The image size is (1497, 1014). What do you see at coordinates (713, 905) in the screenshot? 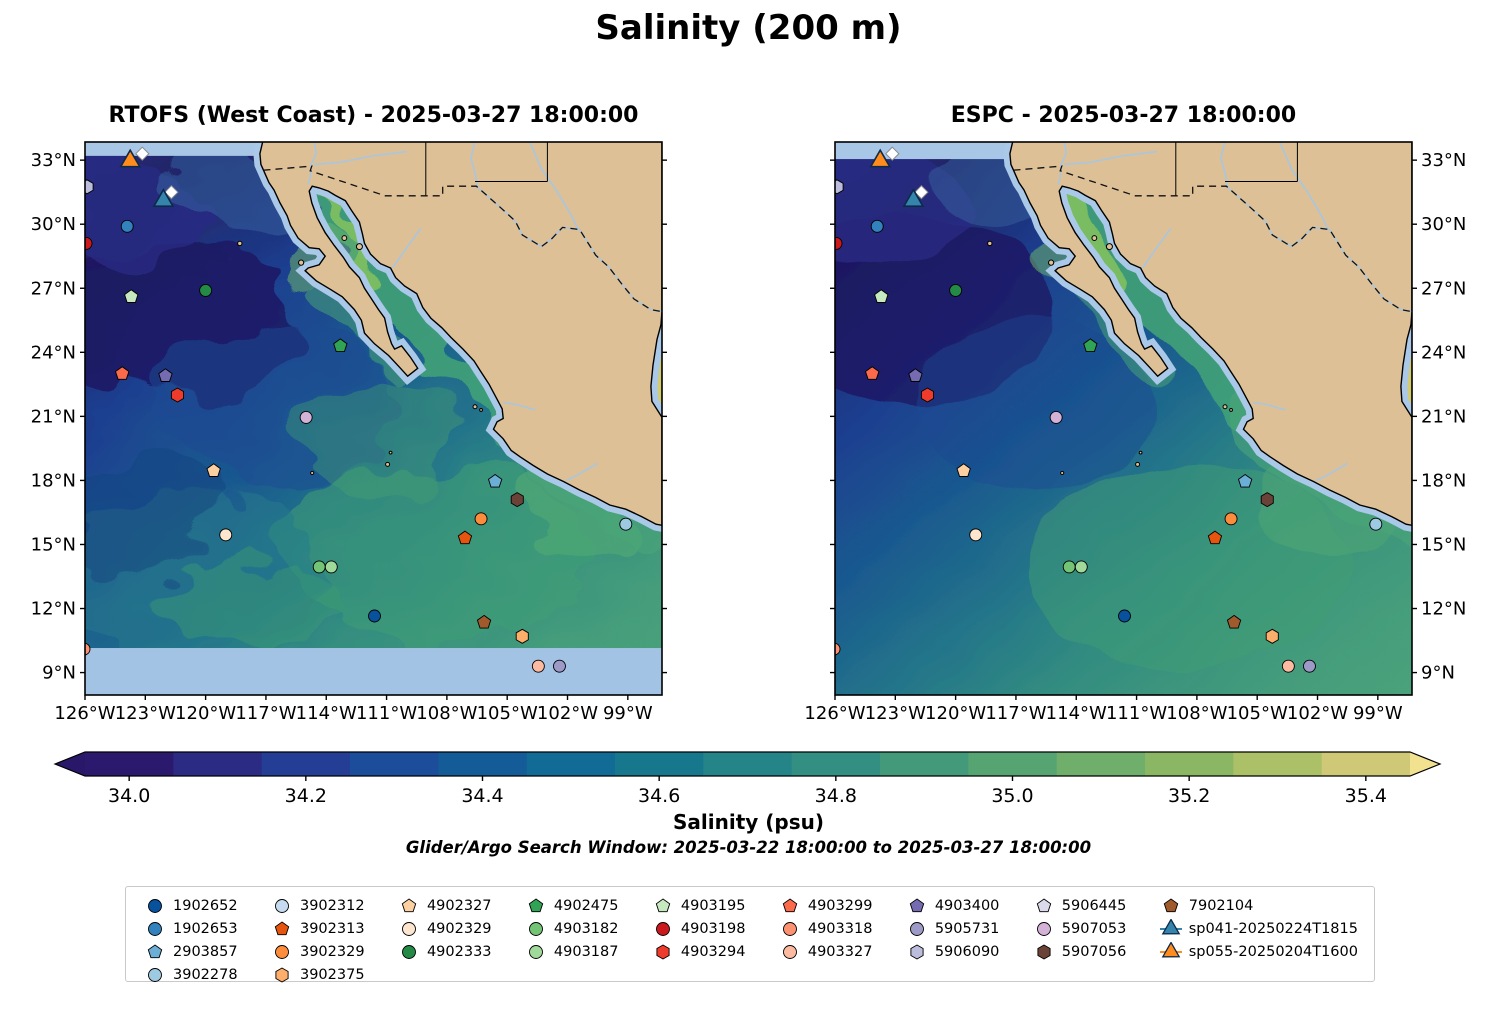
I see `legend-label: 4903195` at bounding box center [713, 905].